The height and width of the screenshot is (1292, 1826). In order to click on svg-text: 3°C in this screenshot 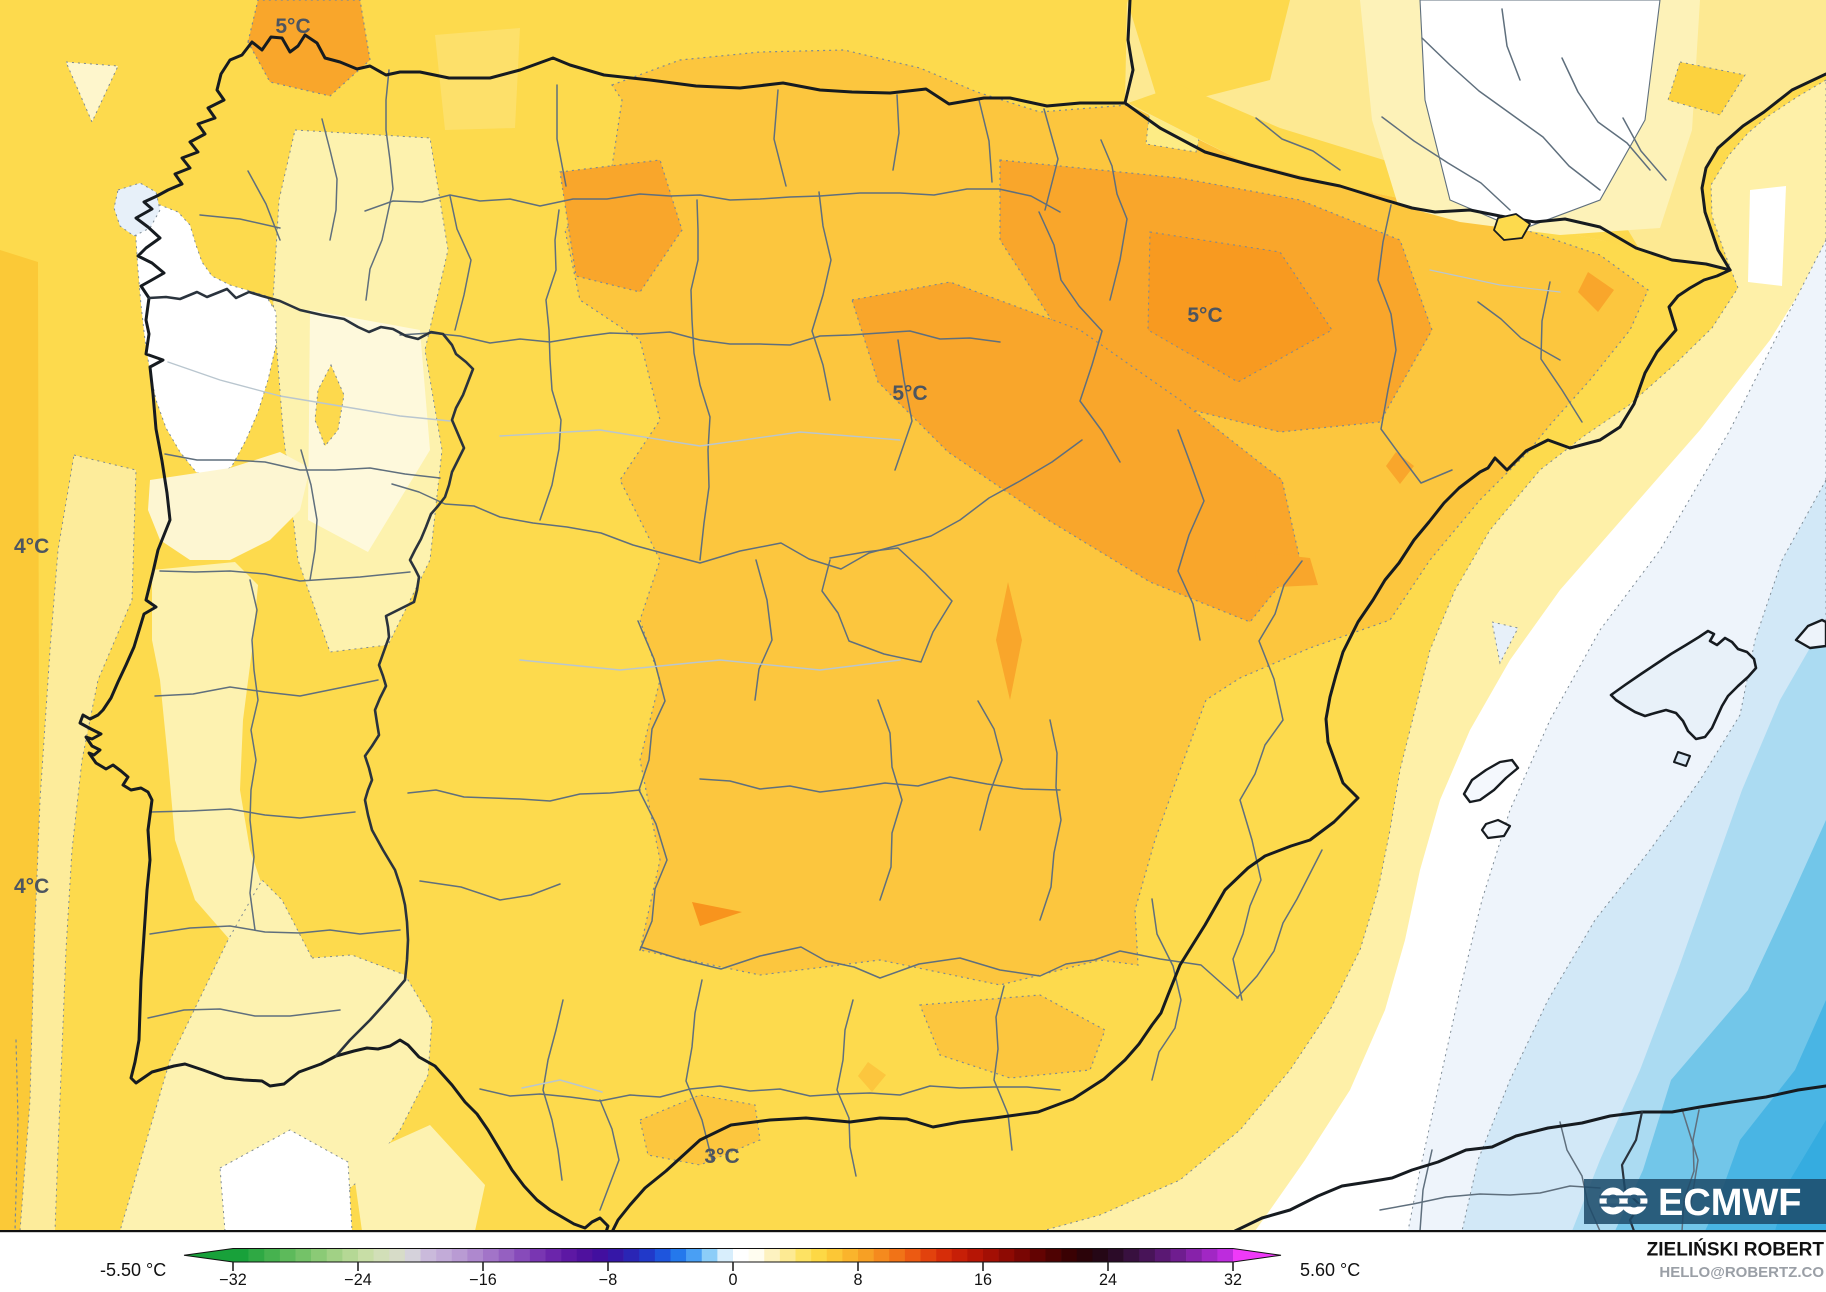, I will do `click(721, 1156)`.